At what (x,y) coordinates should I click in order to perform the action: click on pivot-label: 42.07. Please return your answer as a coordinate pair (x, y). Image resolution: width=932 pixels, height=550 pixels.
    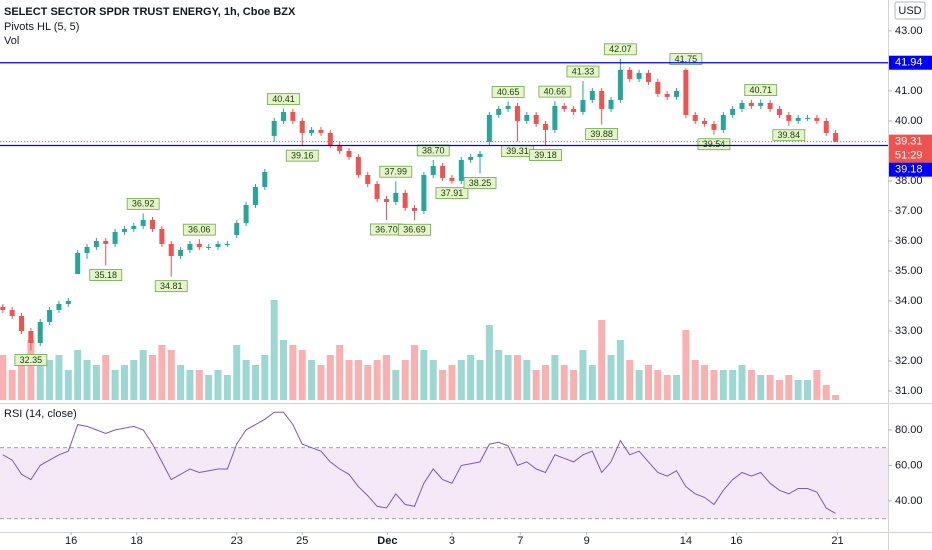
    Looking at the image, I should click on (620, 49).